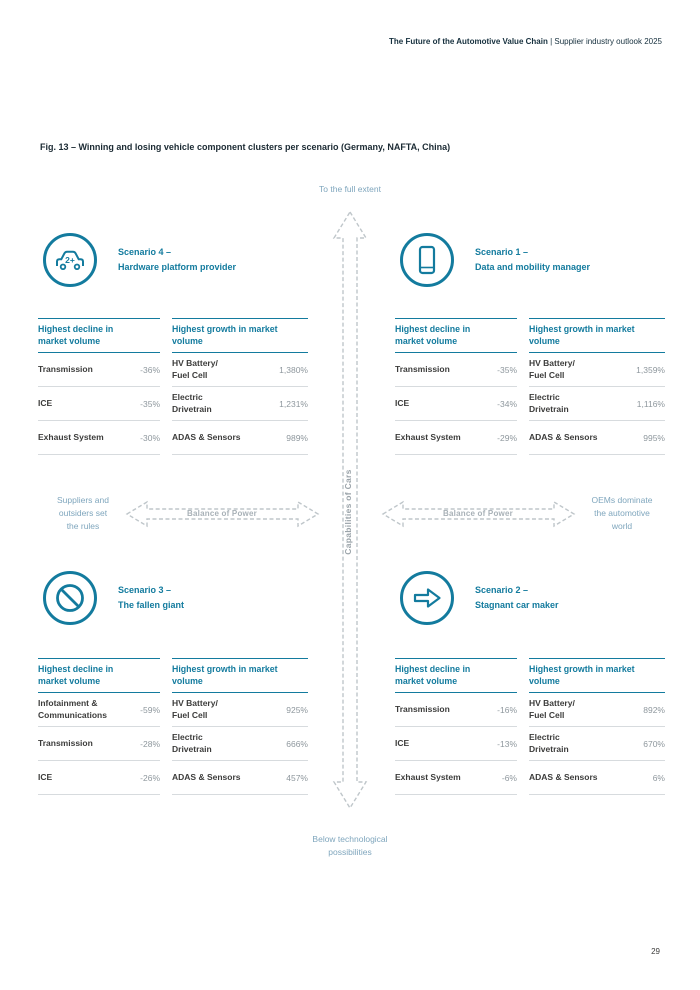  What do you see at coordinates (456, 370) in the screenshot?
I see `table-row: Transmission -35%` at bounding box center [456, 370].